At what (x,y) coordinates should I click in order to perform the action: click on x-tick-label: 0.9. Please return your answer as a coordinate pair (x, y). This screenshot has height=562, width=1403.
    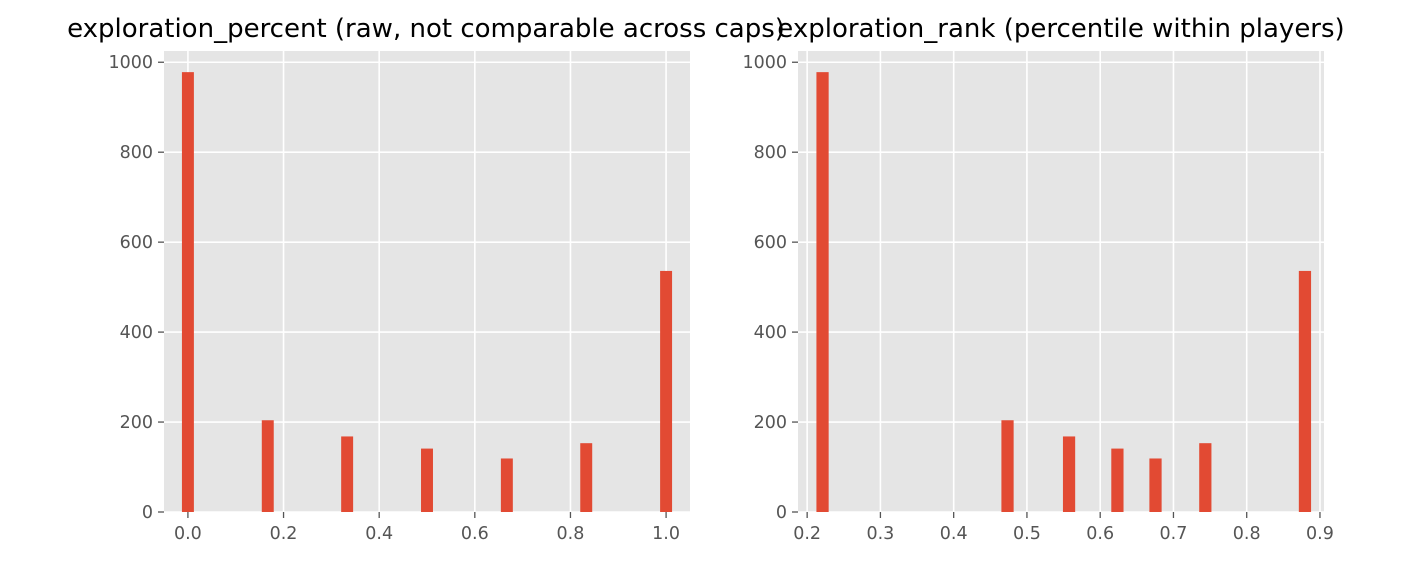
    Looking at the image, I should click on (1320, 534).